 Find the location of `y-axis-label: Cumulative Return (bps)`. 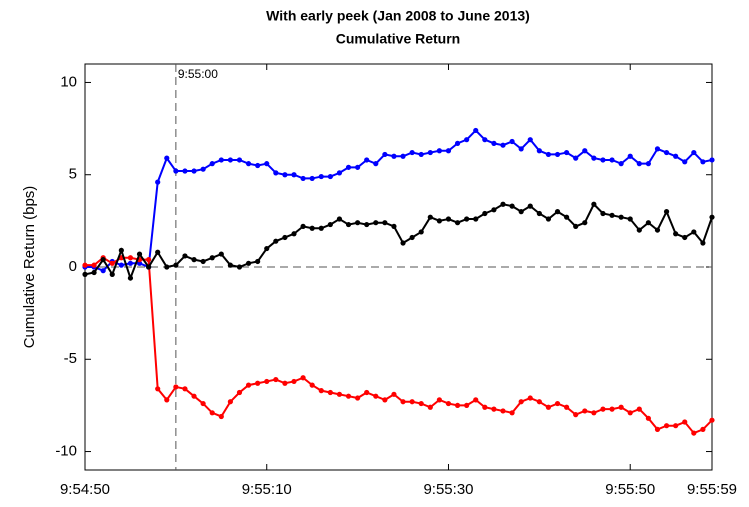

y-axis-label: Cumulative Return (bps) is located at coordinates (29, 267).